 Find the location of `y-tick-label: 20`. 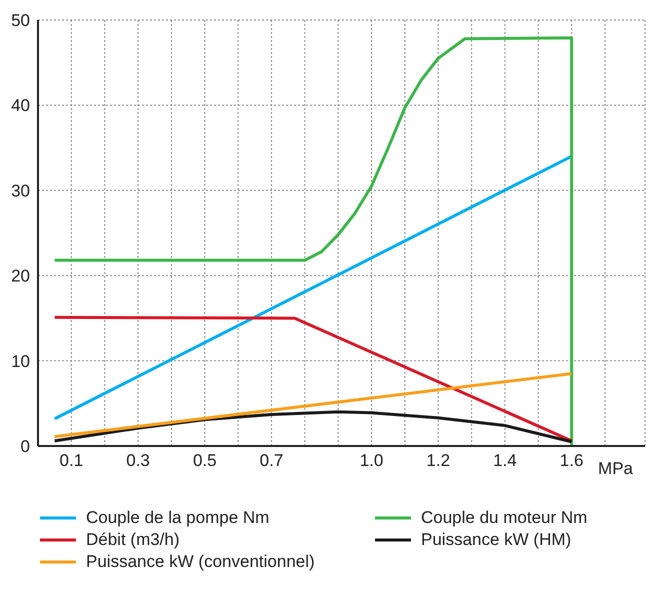

y-tick-label: 20 is located at coordinates (20, 276).